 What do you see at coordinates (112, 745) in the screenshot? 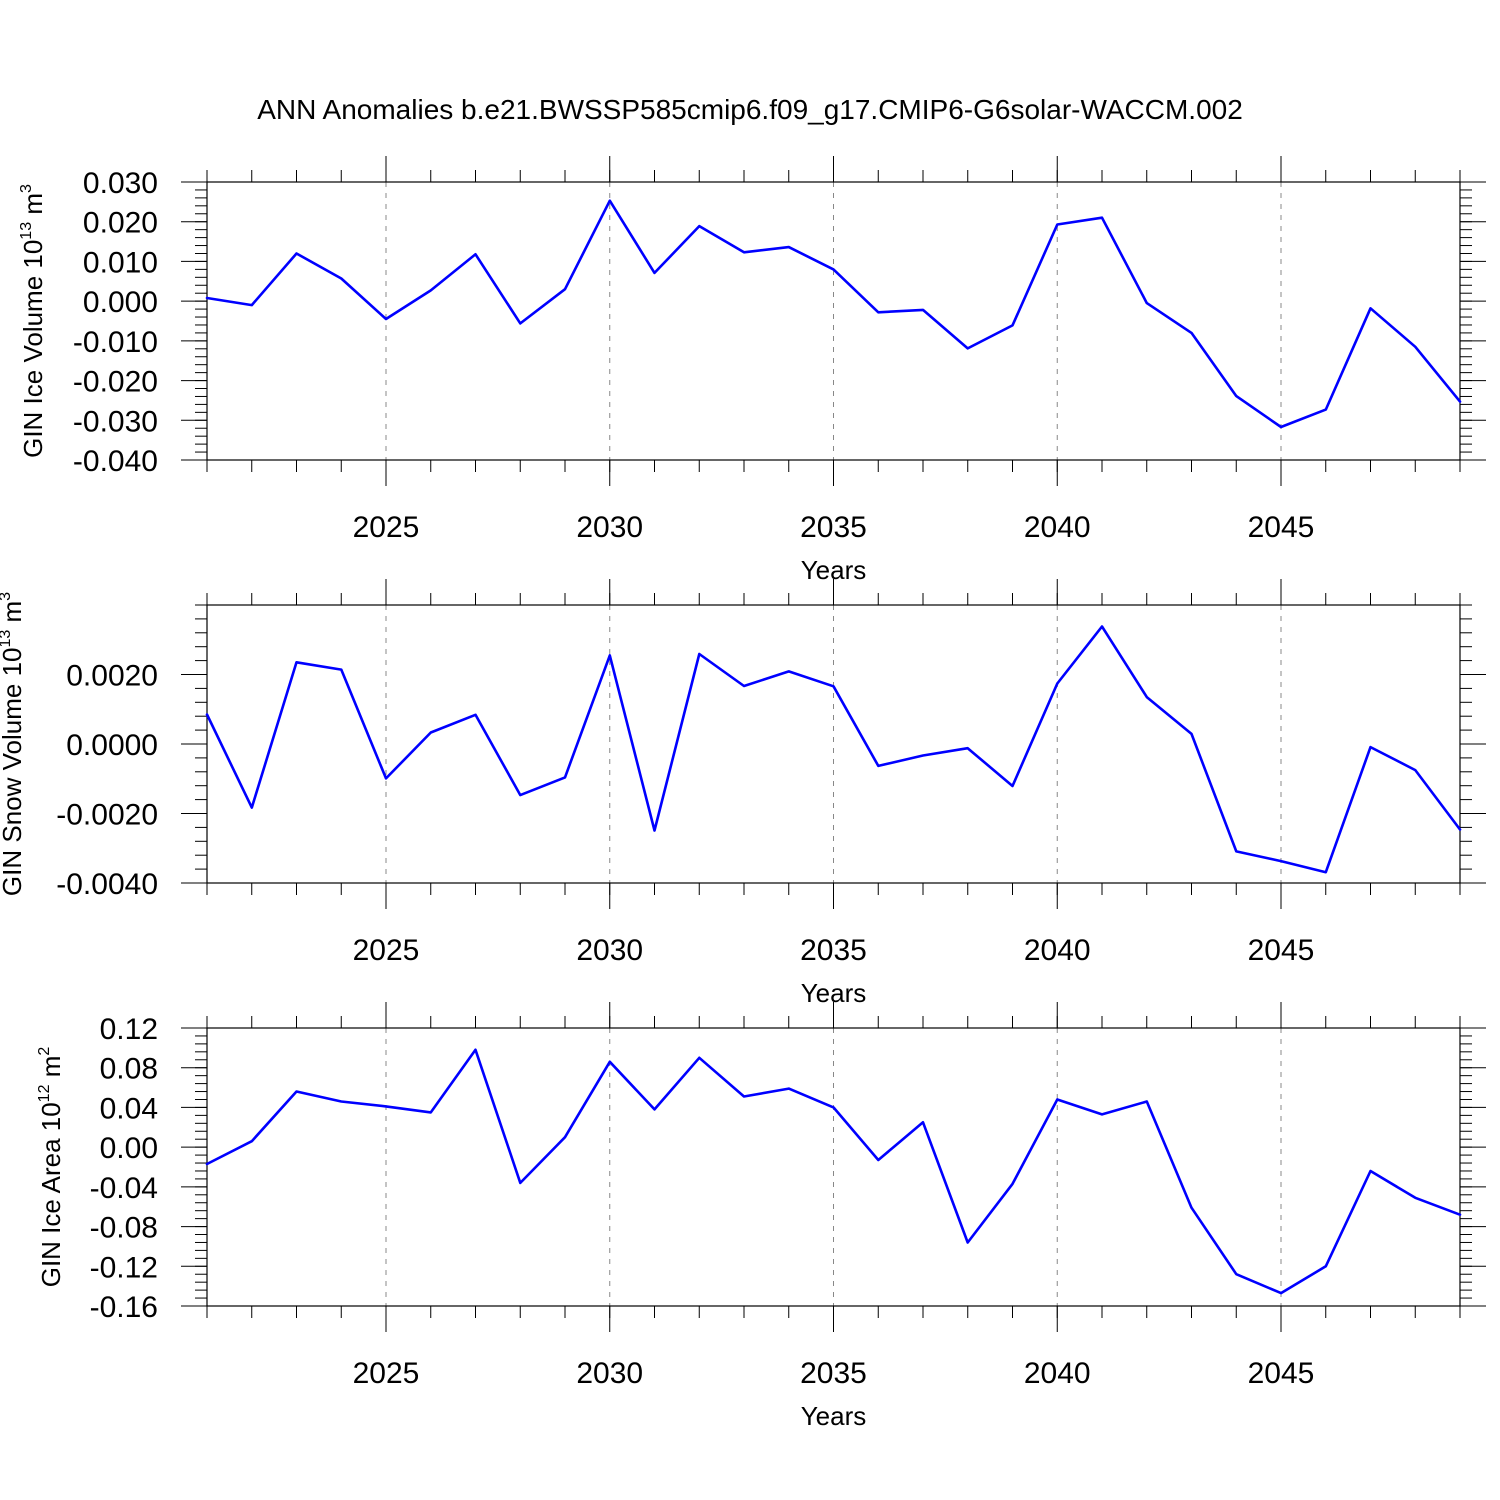
I see `y-tick-label: 0.0000` at bounding box center [112, 745].